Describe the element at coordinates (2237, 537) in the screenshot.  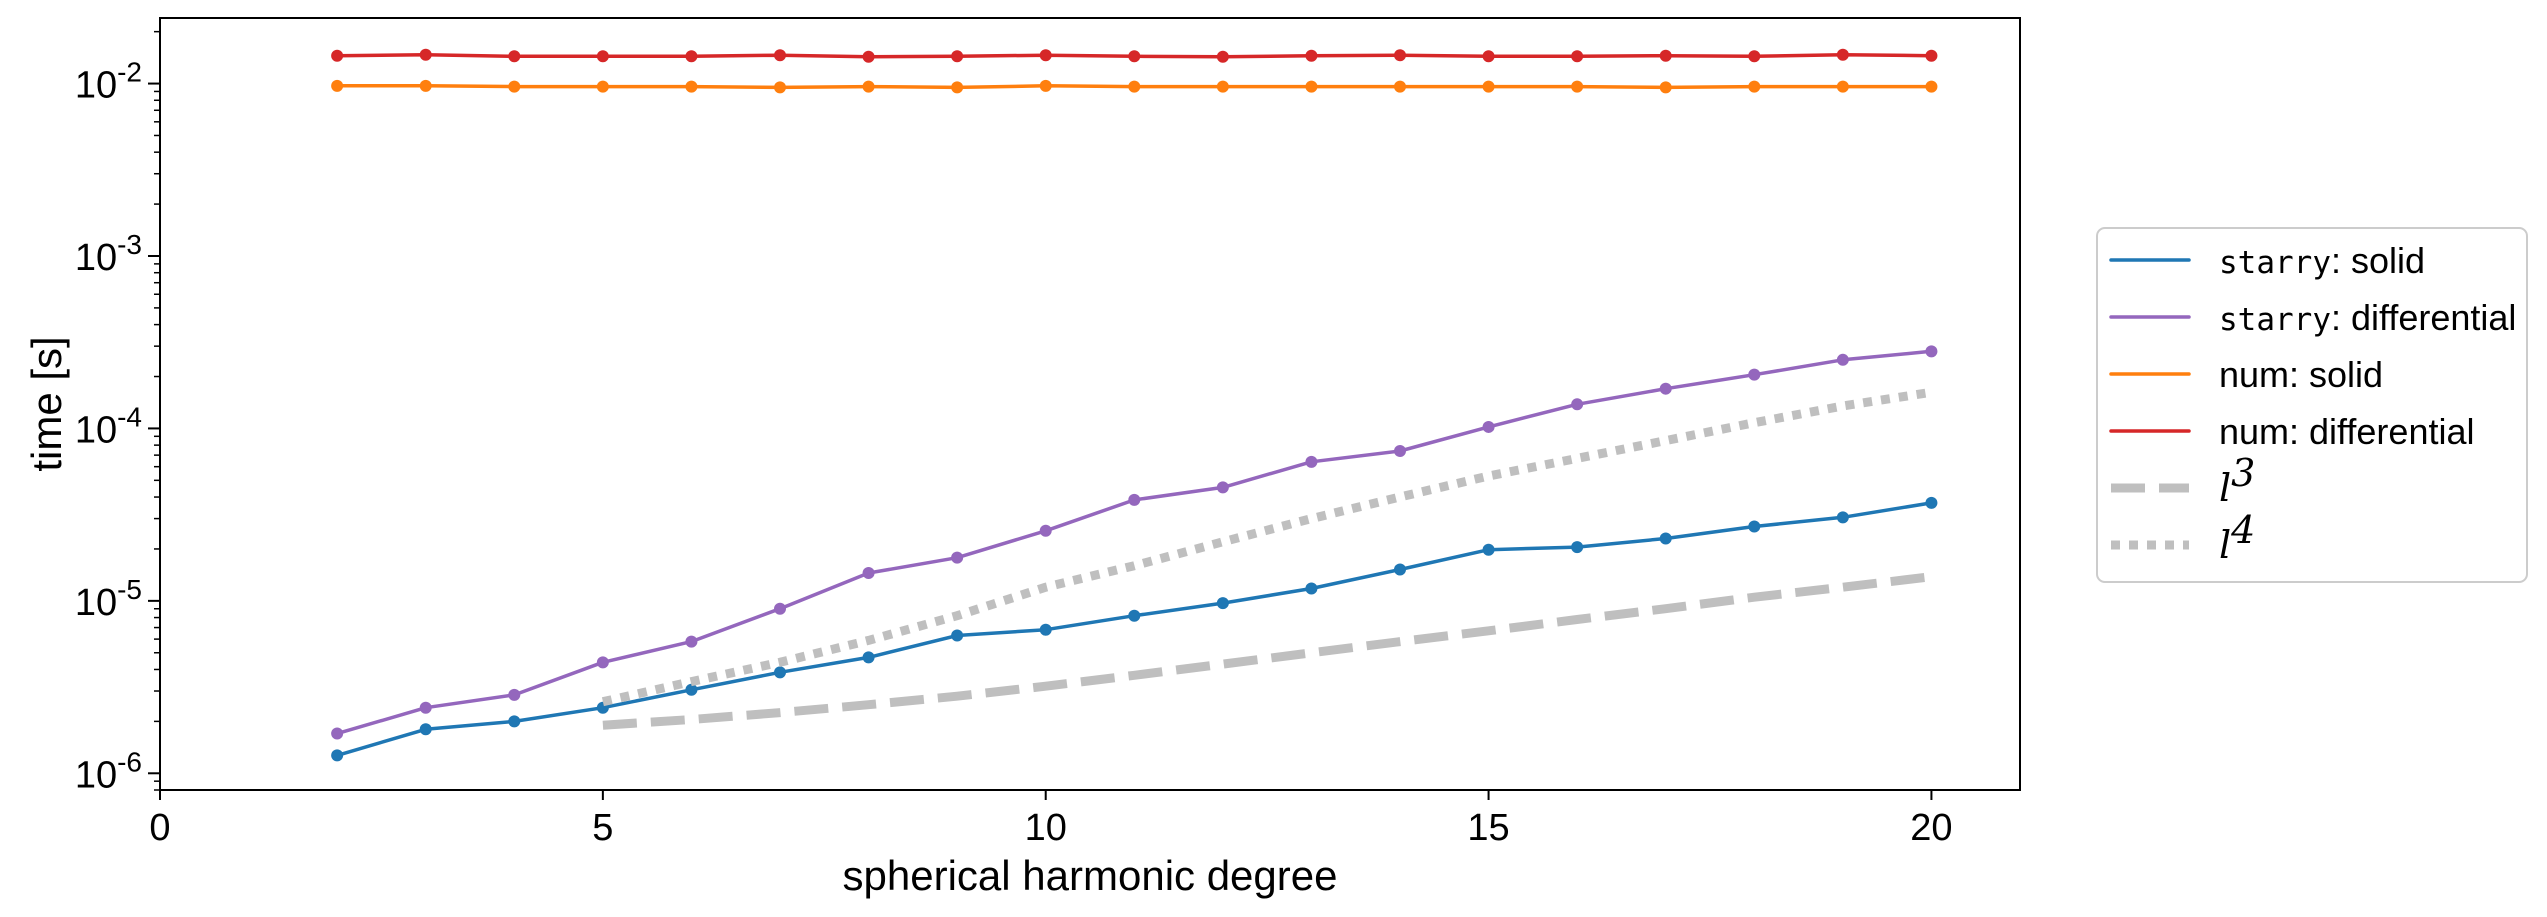
I see `legend-label: l4` at that location.